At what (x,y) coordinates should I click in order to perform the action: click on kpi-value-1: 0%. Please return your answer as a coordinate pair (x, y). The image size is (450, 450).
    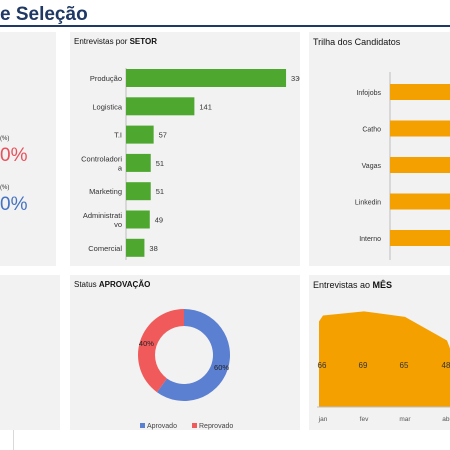
    Looking at the image, I should click on (14, 155).